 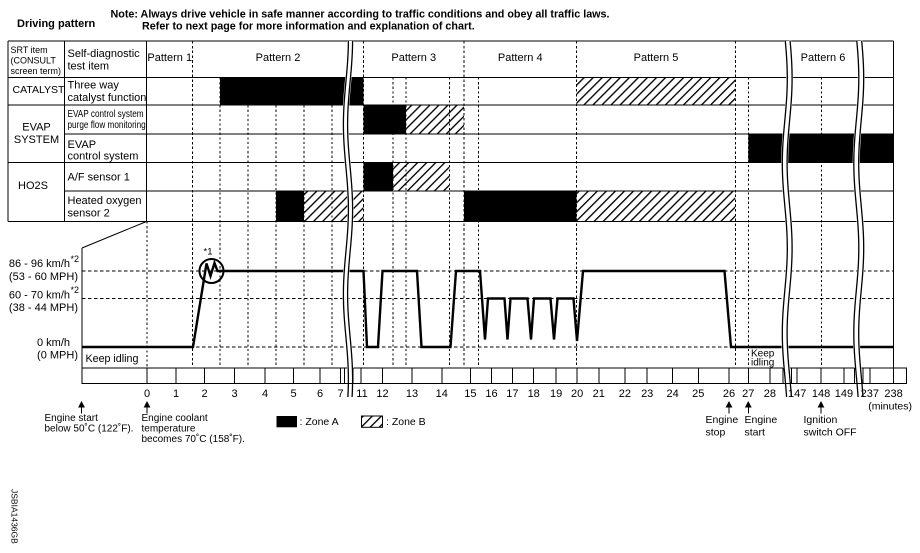 I want to click on svg-text: HO2S, so click(x=33, y=186).